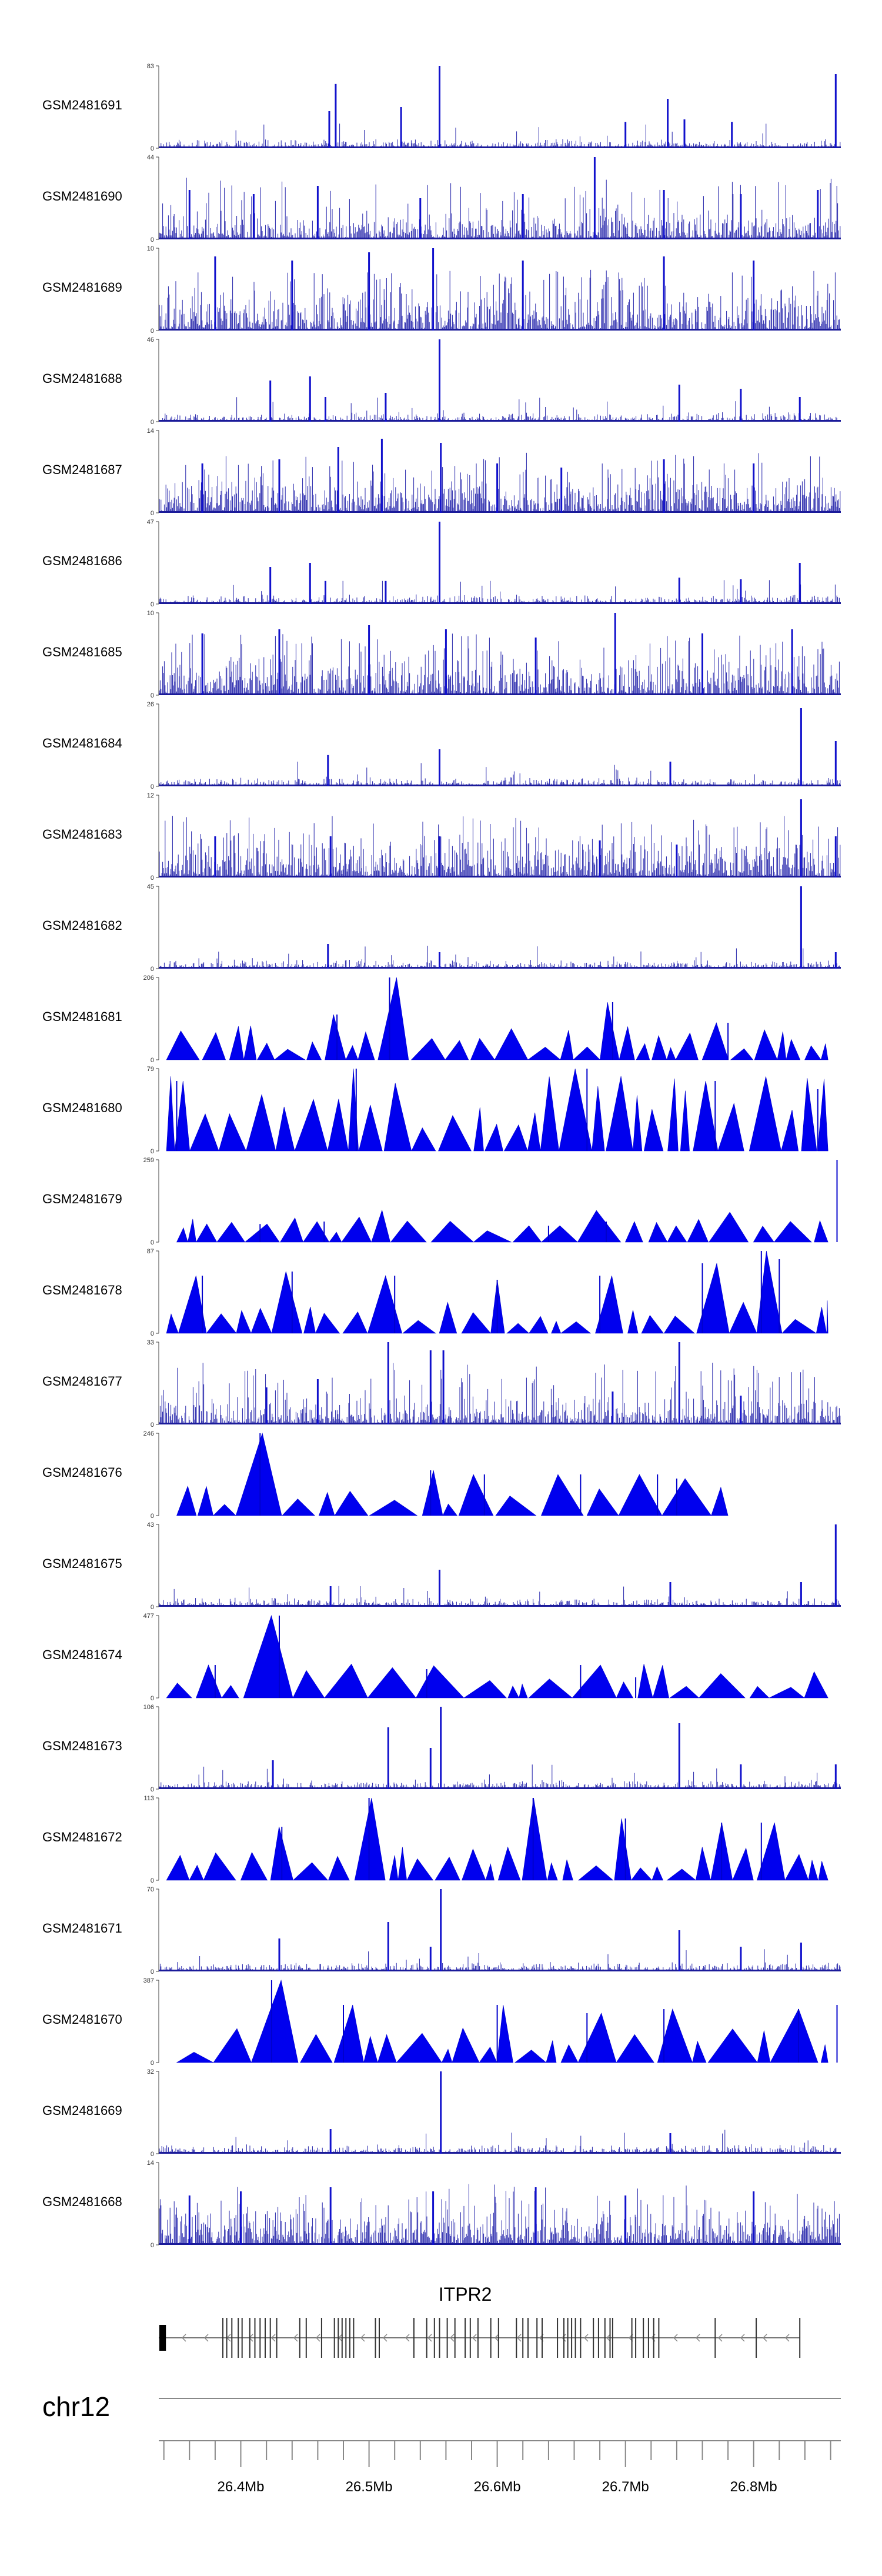 This screenshot has height=2576, width=882. What do you see at coordinates (150, 1342) in the screenshot?
I see `y-max-label: 33` at bounding box center [150, 1342].